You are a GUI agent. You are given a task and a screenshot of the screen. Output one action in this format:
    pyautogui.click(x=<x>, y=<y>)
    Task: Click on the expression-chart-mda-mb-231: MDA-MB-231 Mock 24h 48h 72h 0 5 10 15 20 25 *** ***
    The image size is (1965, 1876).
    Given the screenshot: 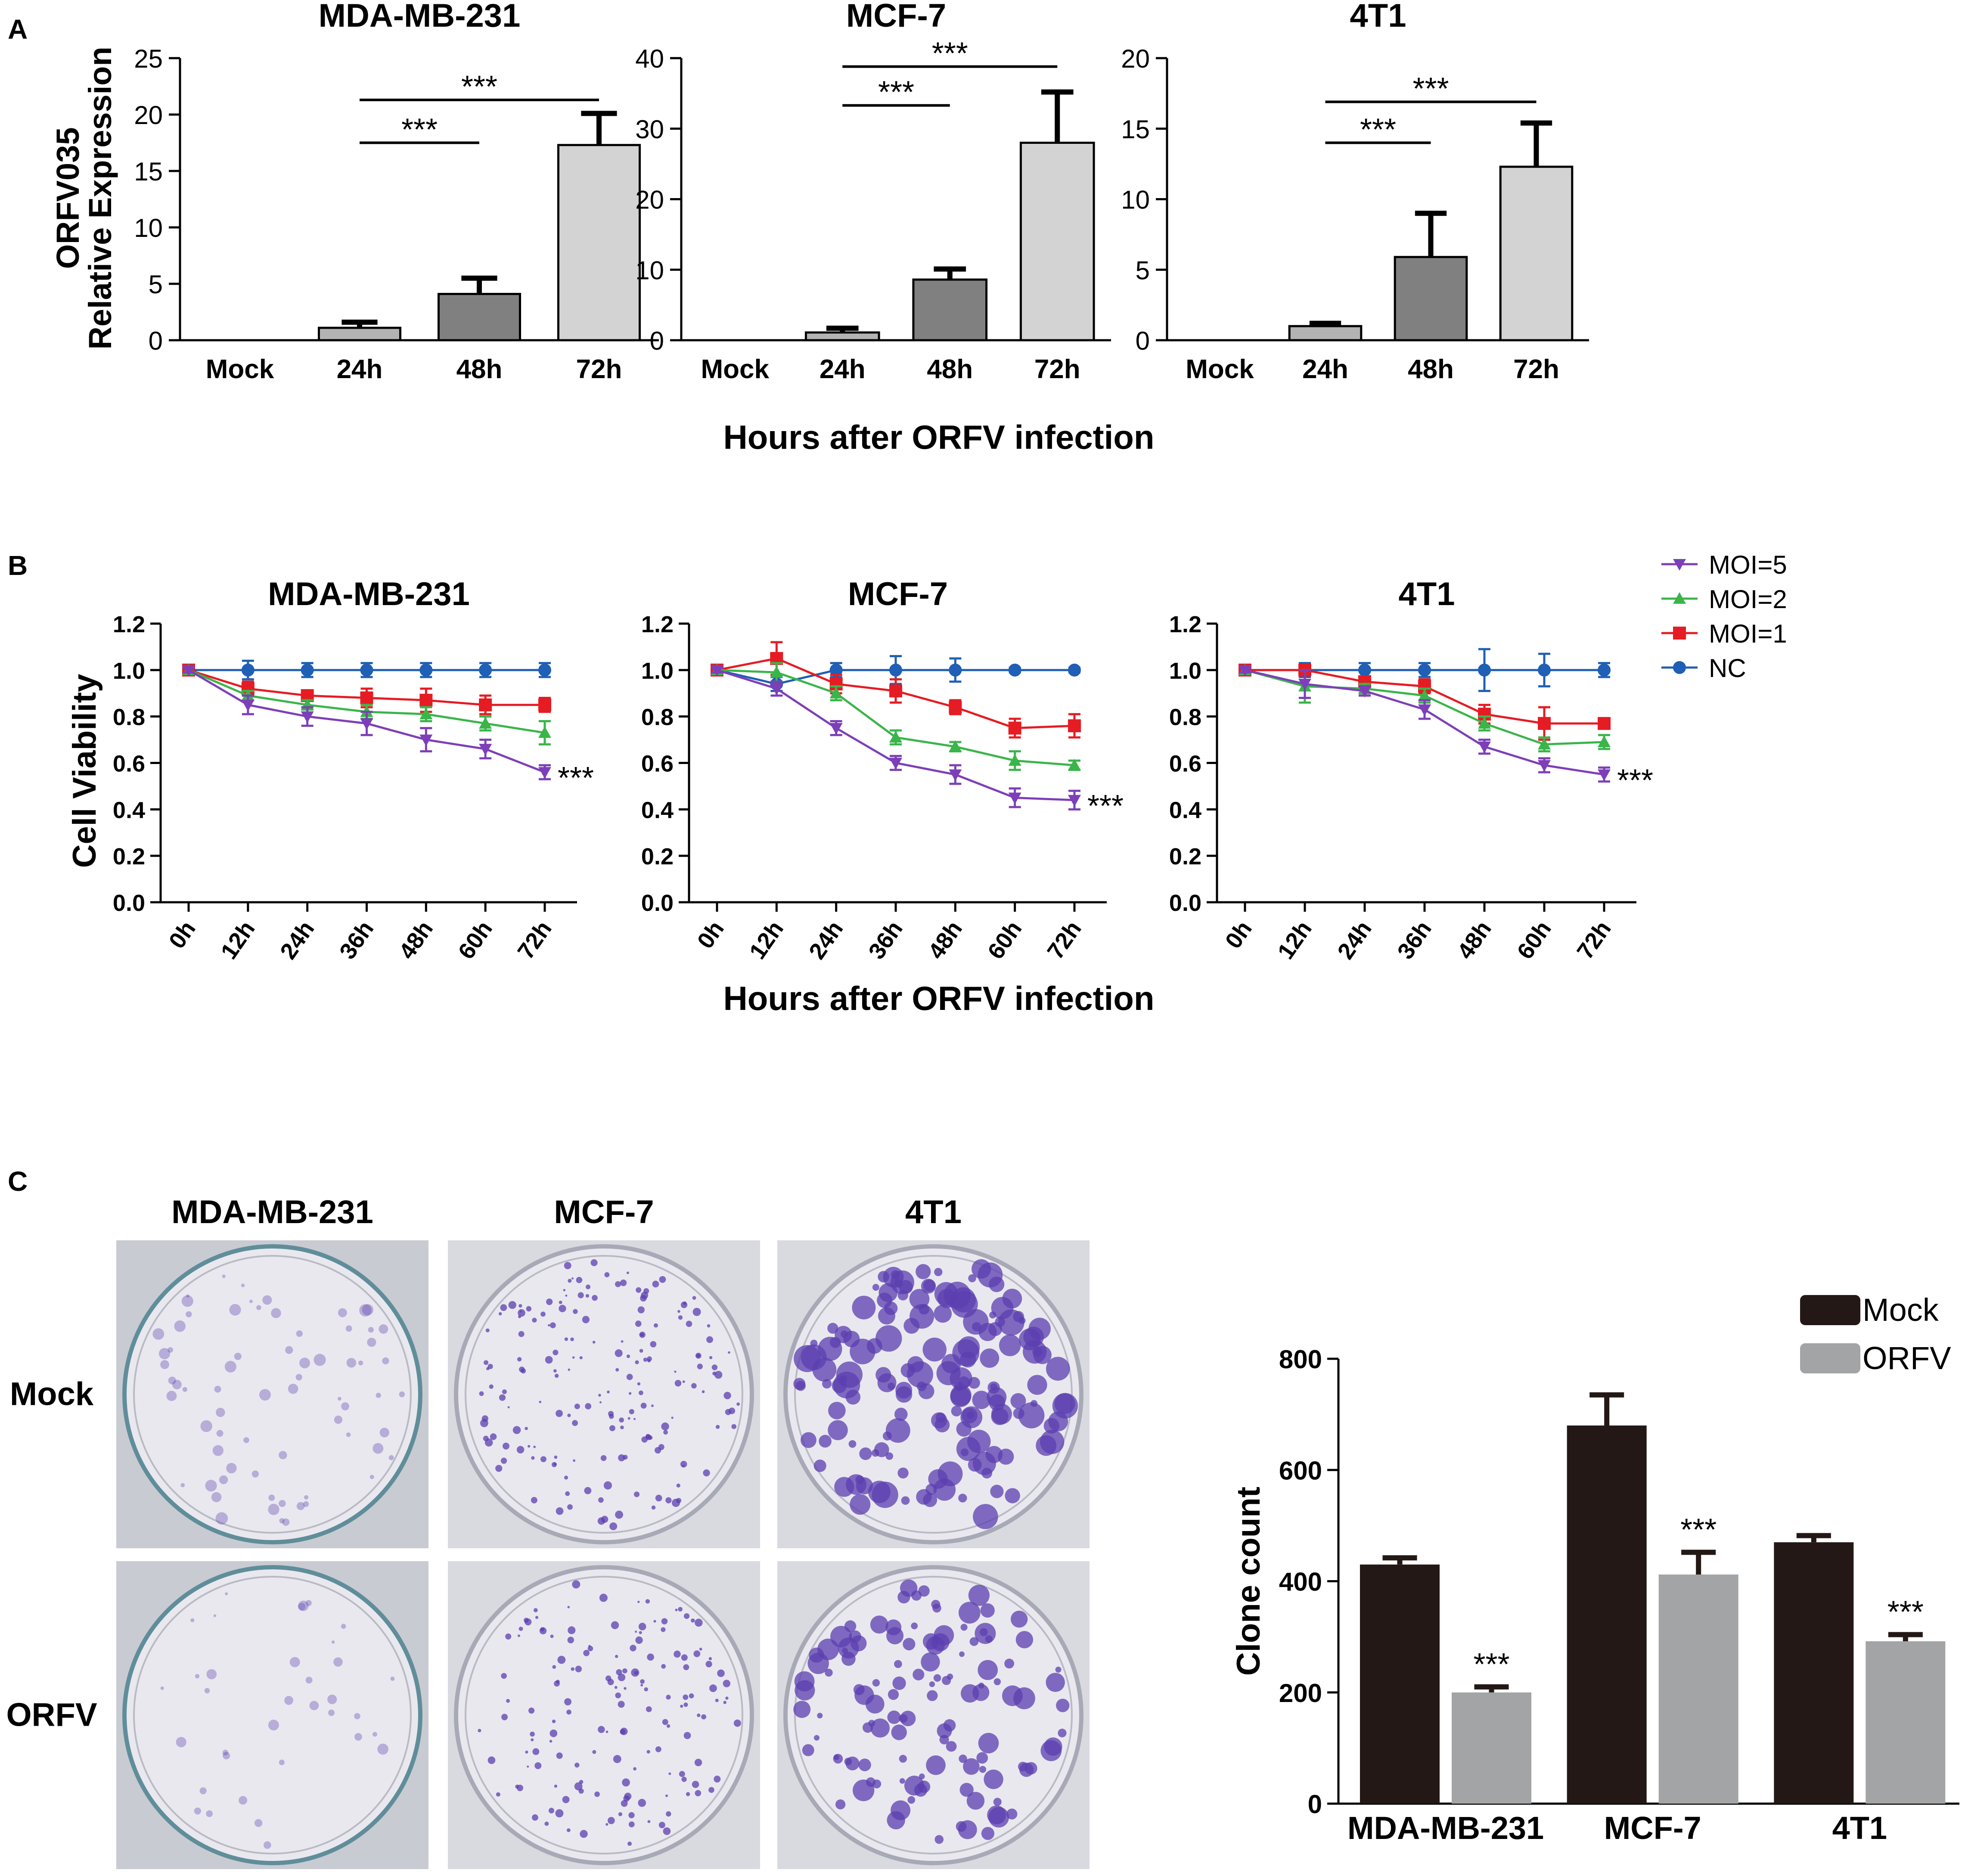 What is the action you would take?
    pyautogui.click(x=396, y=192)
    